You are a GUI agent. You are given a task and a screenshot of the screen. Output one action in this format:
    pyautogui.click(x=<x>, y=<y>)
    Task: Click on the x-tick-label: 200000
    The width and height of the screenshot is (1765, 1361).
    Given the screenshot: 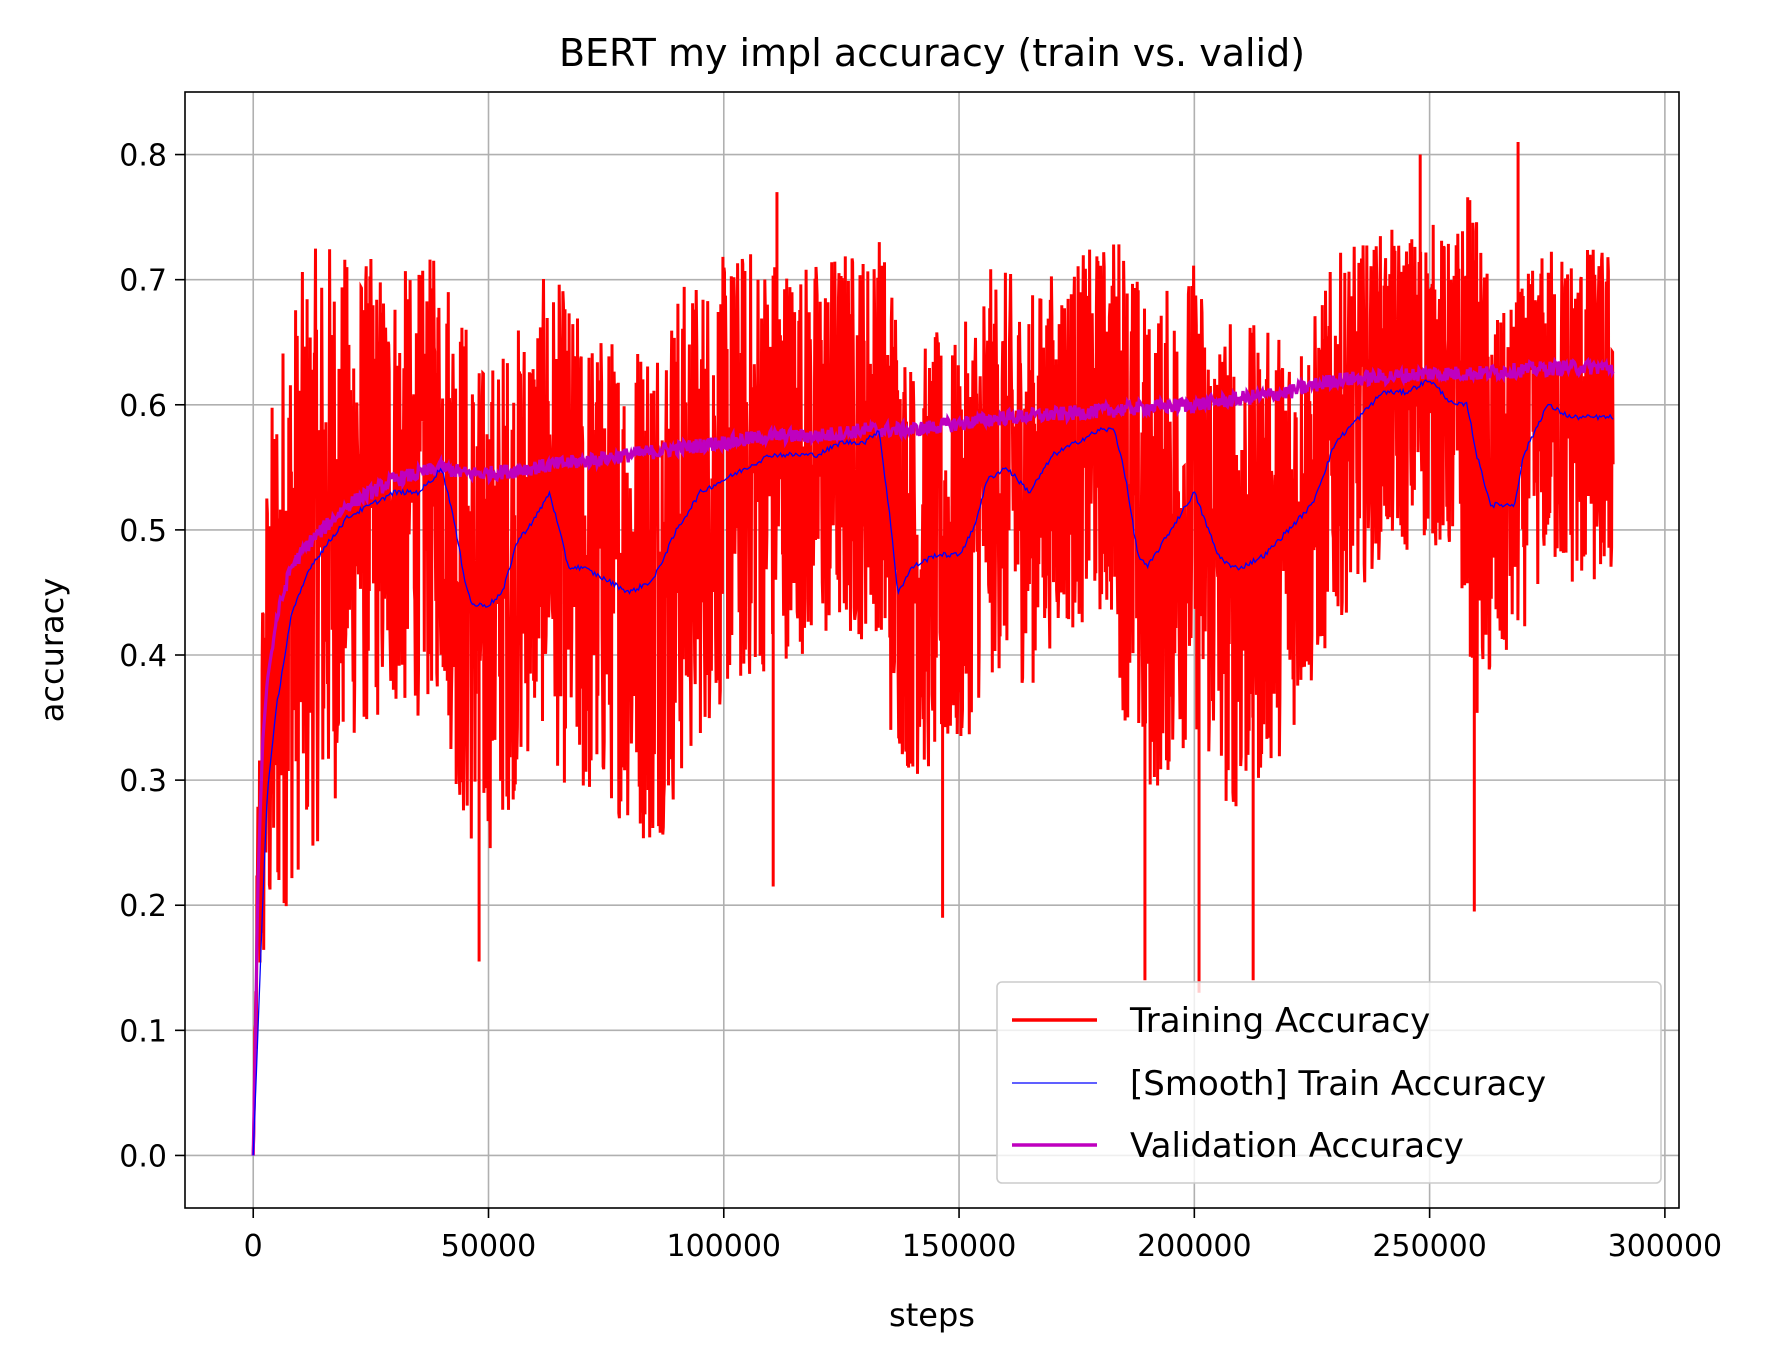 What is the action you would take?
    pyautogui.click(x=1194, y=1246)
    